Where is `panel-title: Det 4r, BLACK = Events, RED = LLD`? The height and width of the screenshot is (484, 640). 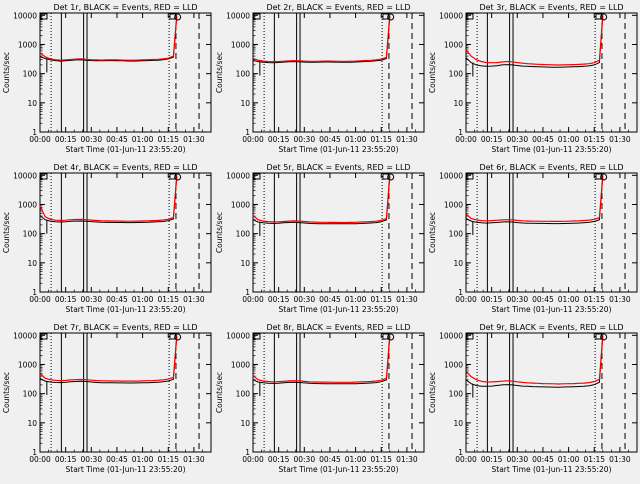 panel-title: Det 4r, BLACK = Events, RED = LLD is located at coordinates (125, 167).